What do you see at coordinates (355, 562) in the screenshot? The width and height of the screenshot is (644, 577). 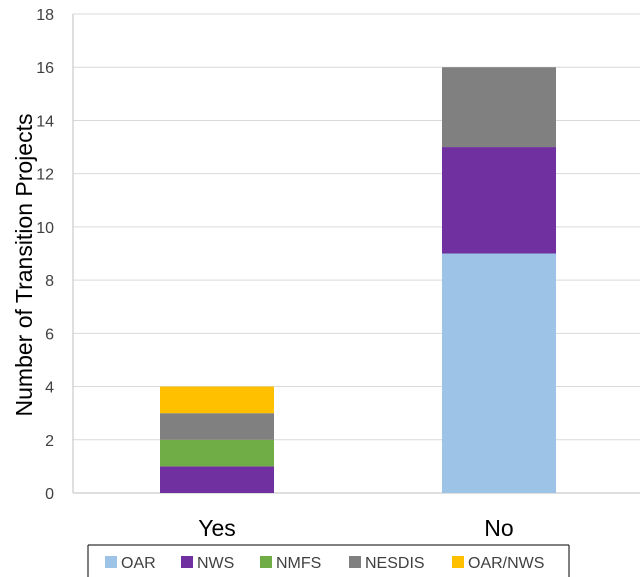 I see `legend-swatch-nesdis` at bounding box center [355, 562].